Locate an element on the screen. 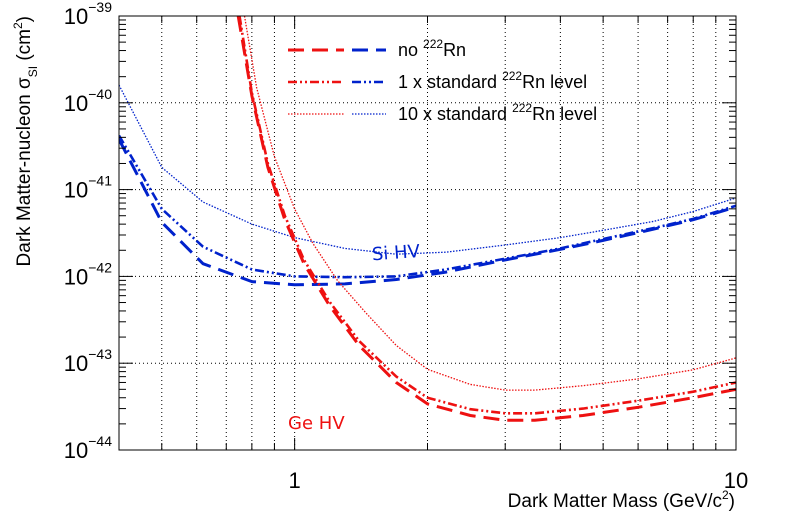 The width and height of the screenshot is (800, 516). y-tick-label: 10−39 is located at coordinates (88, 14).